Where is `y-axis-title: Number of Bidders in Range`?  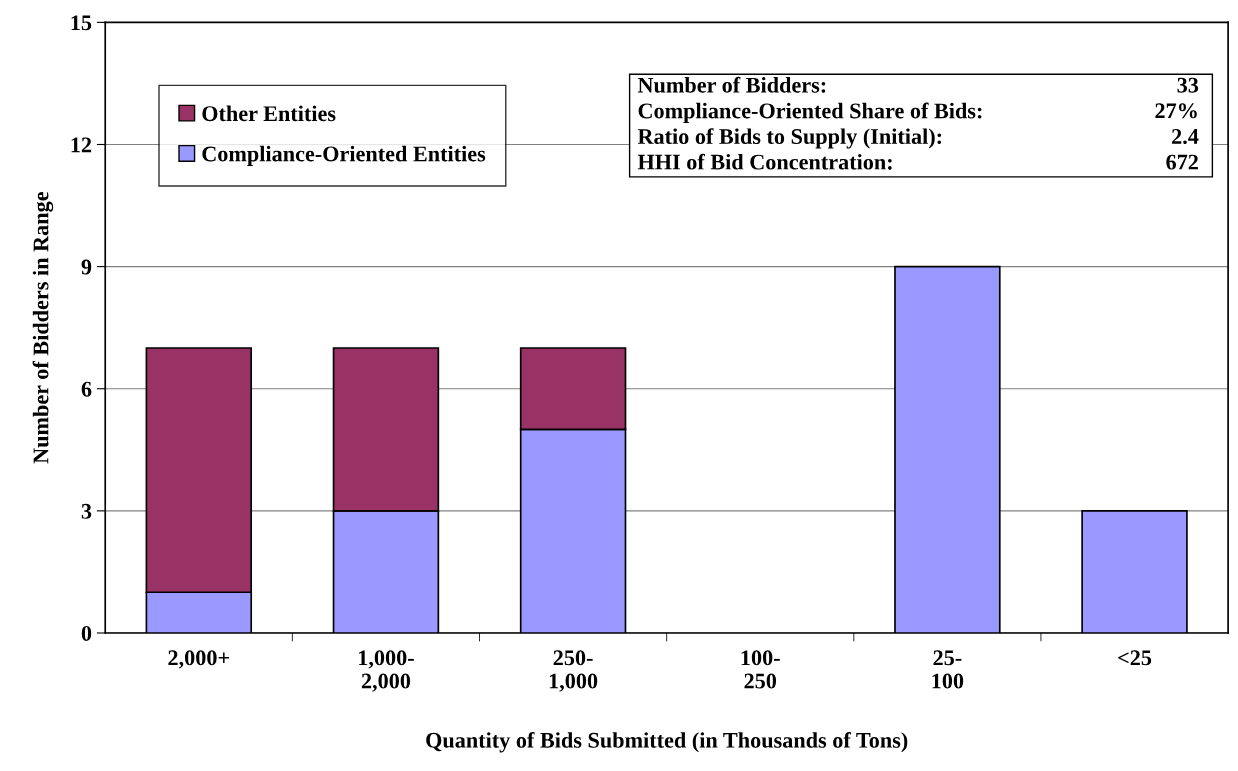 y-axis-title: Number of Bidders in Range is located at coordinates (43, 328).